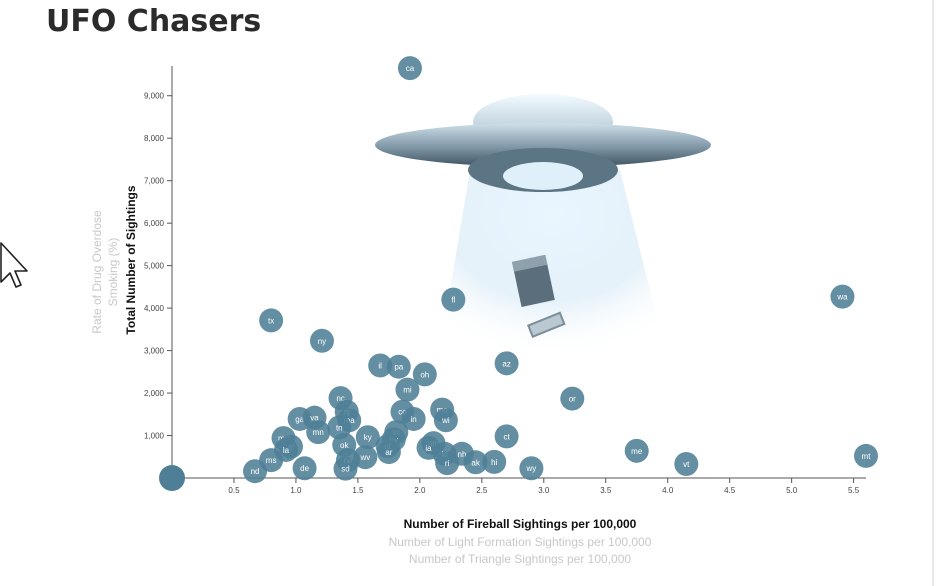 The image size is (938, 586). I want to click on bubble-label: hi, so click(494, 462).